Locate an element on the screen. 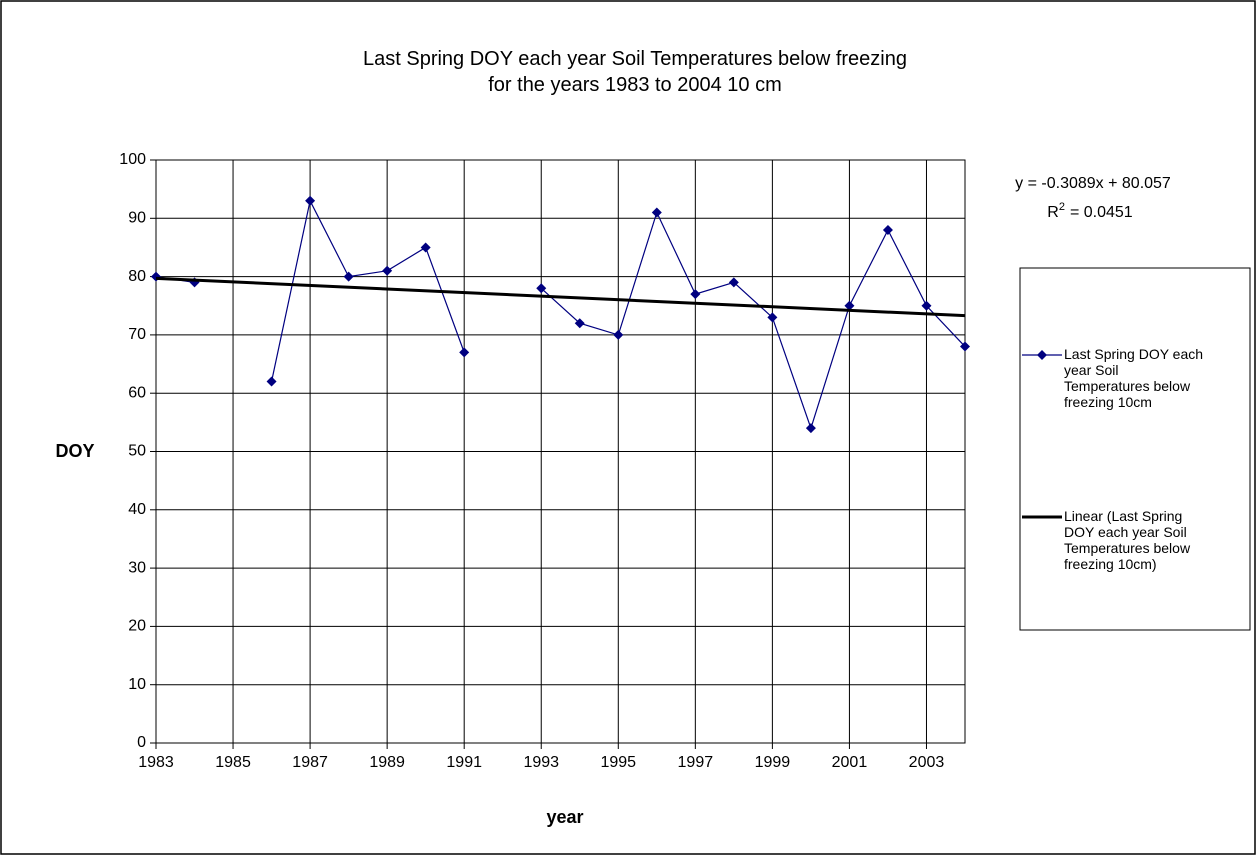 Image resolution: width=1257 pixels, height=856 pixels. x-tick-label: 2003 is located at coordinates (927, 762).